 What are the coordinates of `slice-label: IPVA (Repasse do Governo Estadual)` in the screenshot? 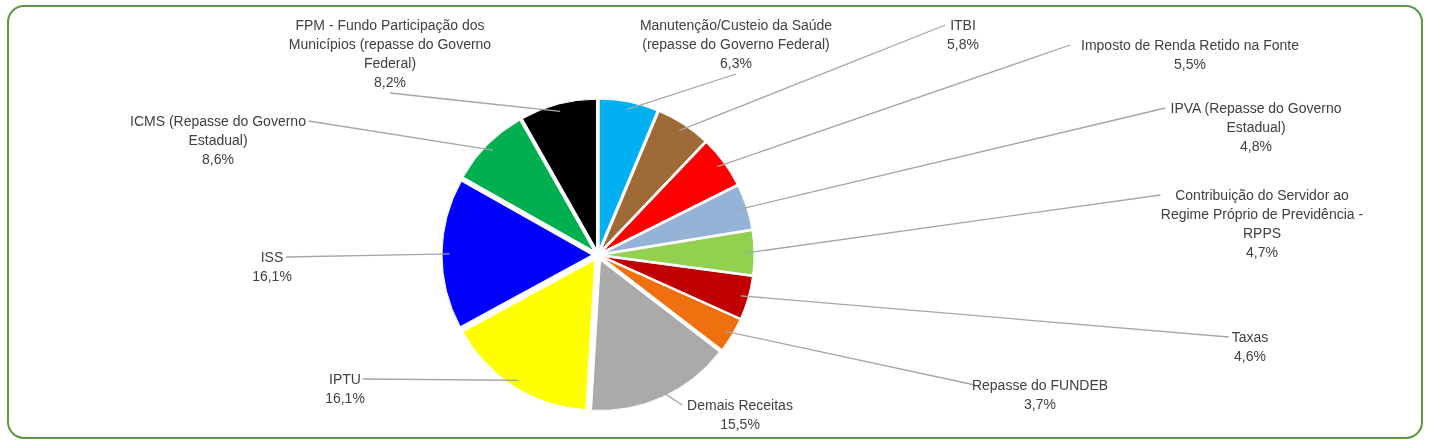 It's located at (1256, 117).